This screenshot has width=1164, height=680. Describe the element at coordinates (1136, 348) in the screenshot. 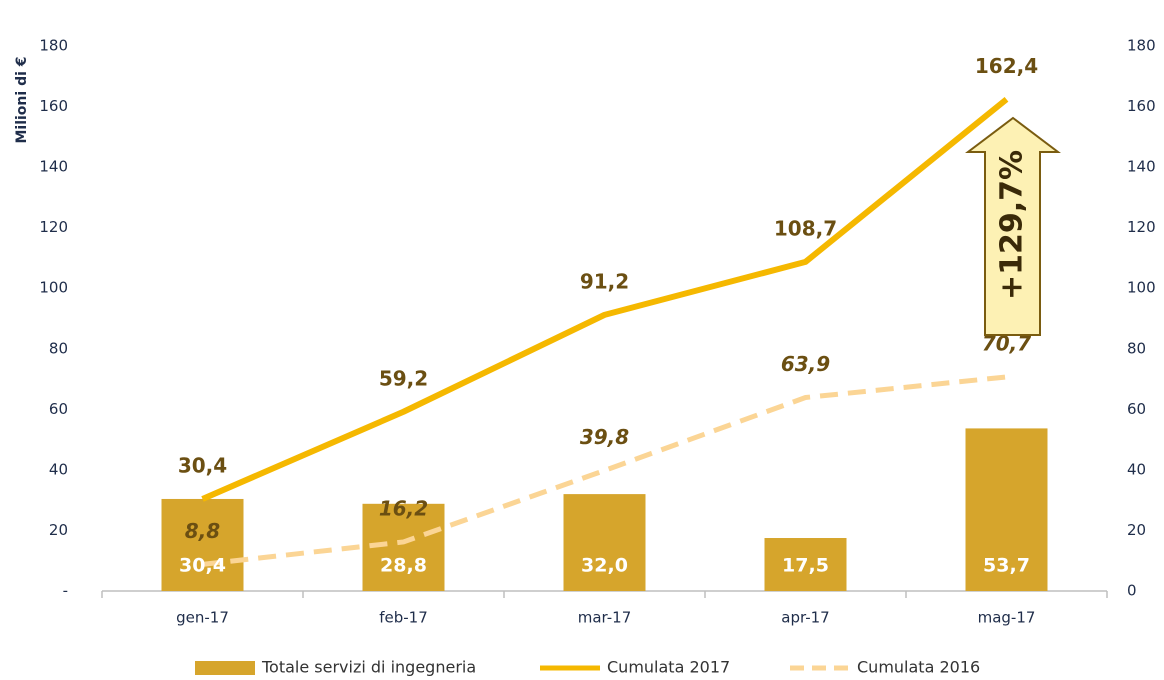

I see `y2-tick-label: 80` at that location.